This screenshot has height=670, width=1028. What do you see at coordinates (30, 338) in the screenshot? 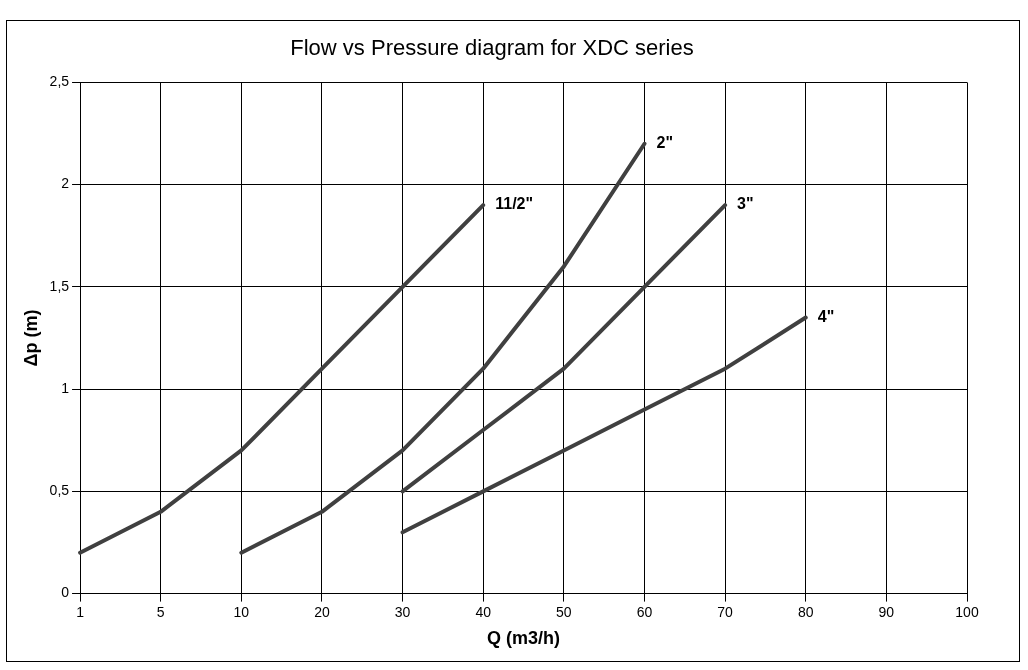
I see `y-axis-title: Δp (m)` at bounding box center [30, 338].